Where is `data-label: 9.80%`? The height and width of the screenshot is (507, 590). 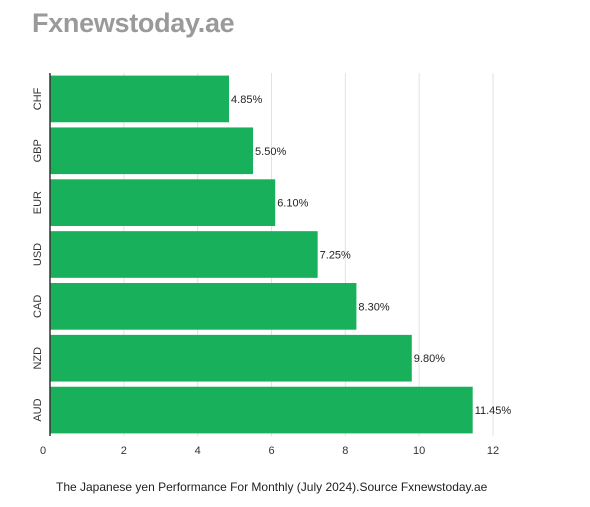 data-label: 9.80% is located at coordinates (429, 359).